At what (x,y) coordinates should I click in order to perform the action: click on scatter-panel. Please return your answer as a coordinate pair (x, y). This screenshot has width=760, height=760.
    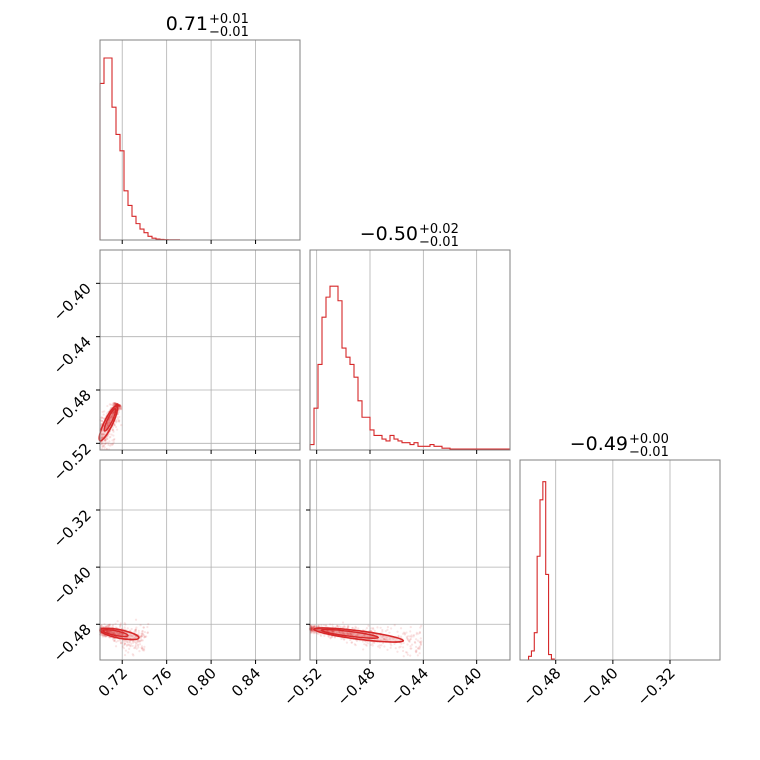
    Looking at the image, I should click on (200, 560).